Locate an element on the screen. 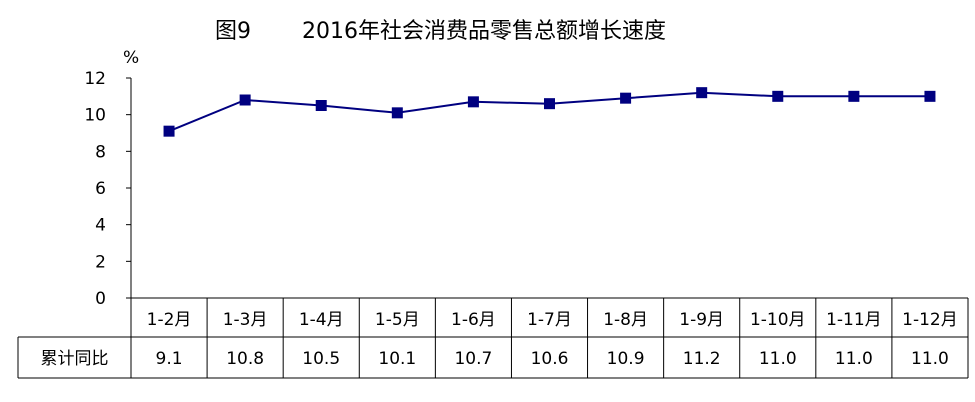 This screenshot has width=975, height=402. table-row-header: 累计同比 is located at coordinates (75, 359).